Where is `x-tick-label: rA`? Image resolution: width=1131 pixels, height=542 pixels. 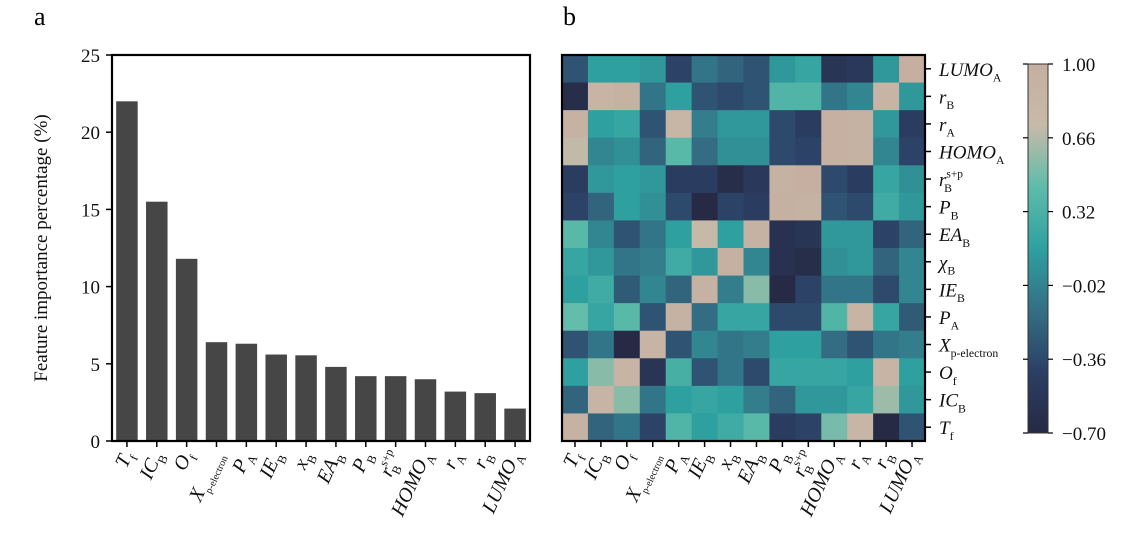 x-tick-label: rA is located at coordinates (454, 461).